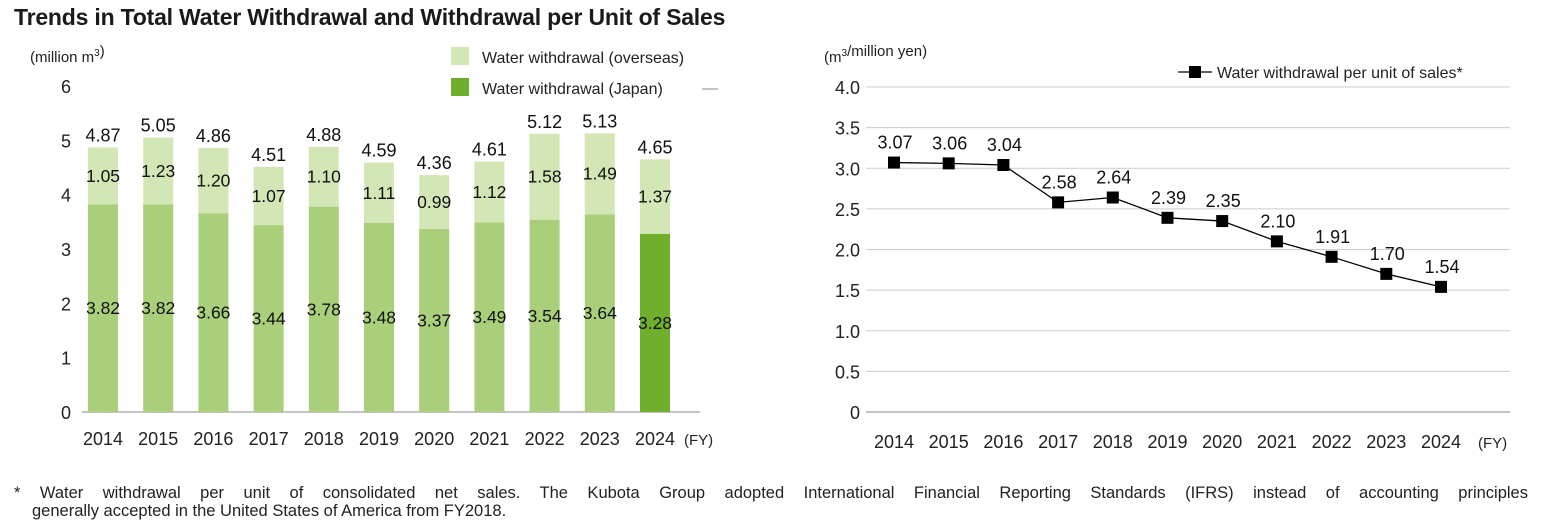 This screenshot has width=1550, height=530. What do you see at coordinates (67, 54) in the screenshot?
I see `y-axis-unit: (million m3)` at bounding box center [67, 54].